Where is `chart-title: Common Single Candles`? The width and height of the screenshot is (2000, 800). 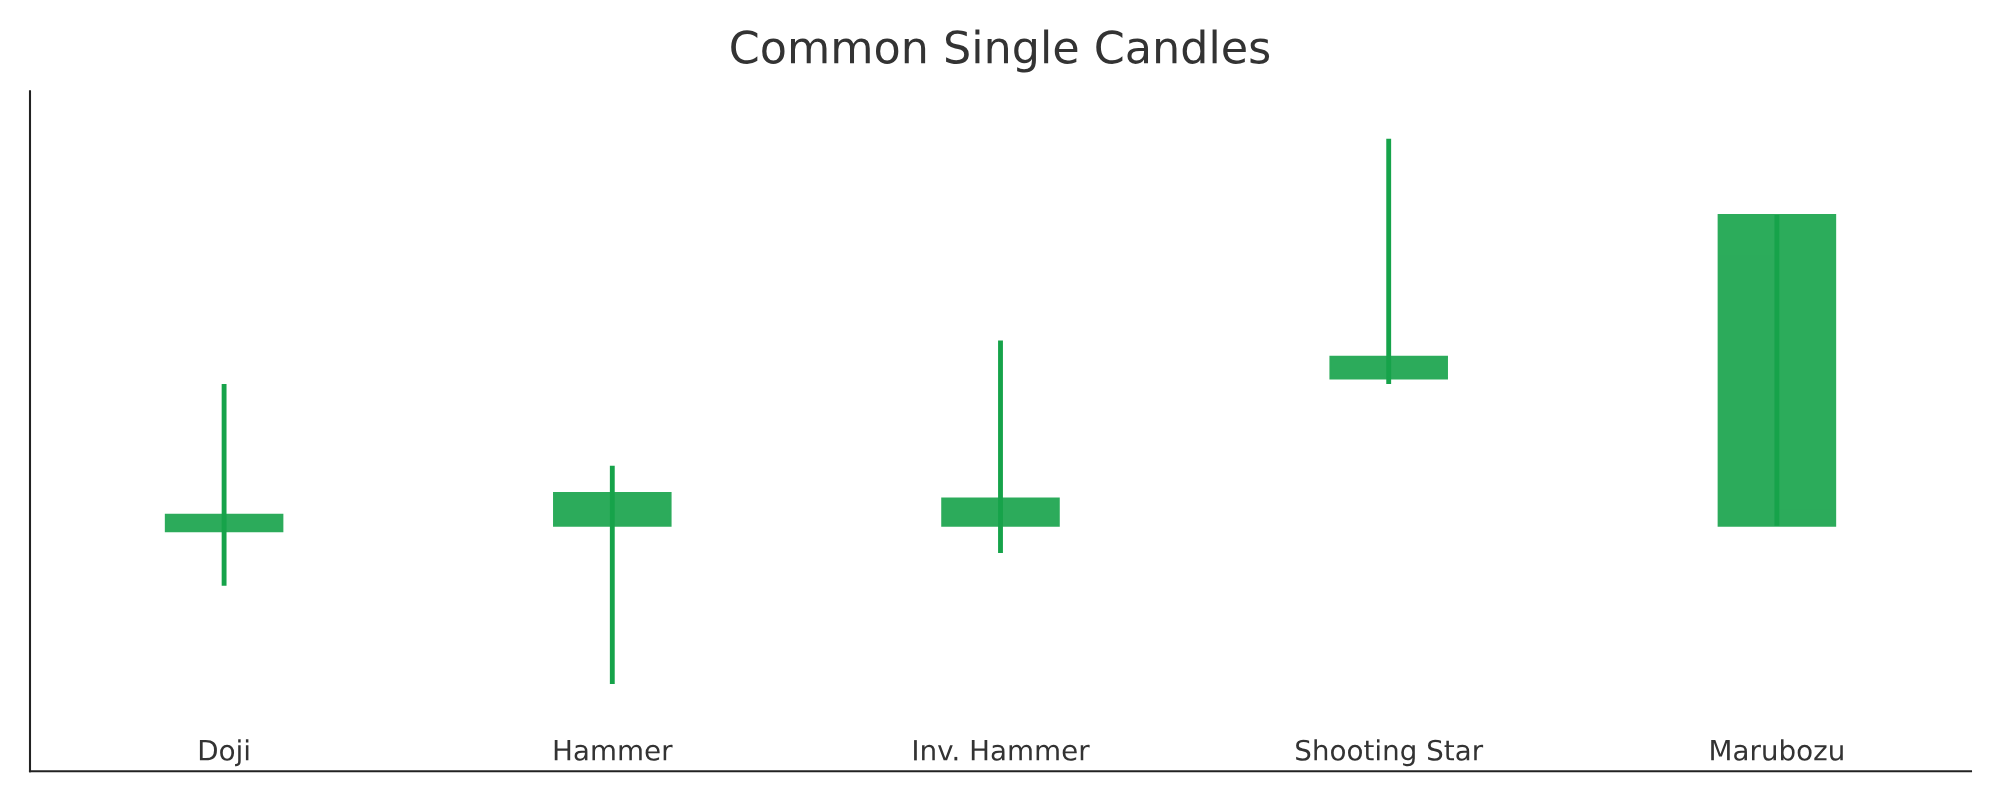 chart-title: Common Single Candles is located at coordinates (1000, 51).